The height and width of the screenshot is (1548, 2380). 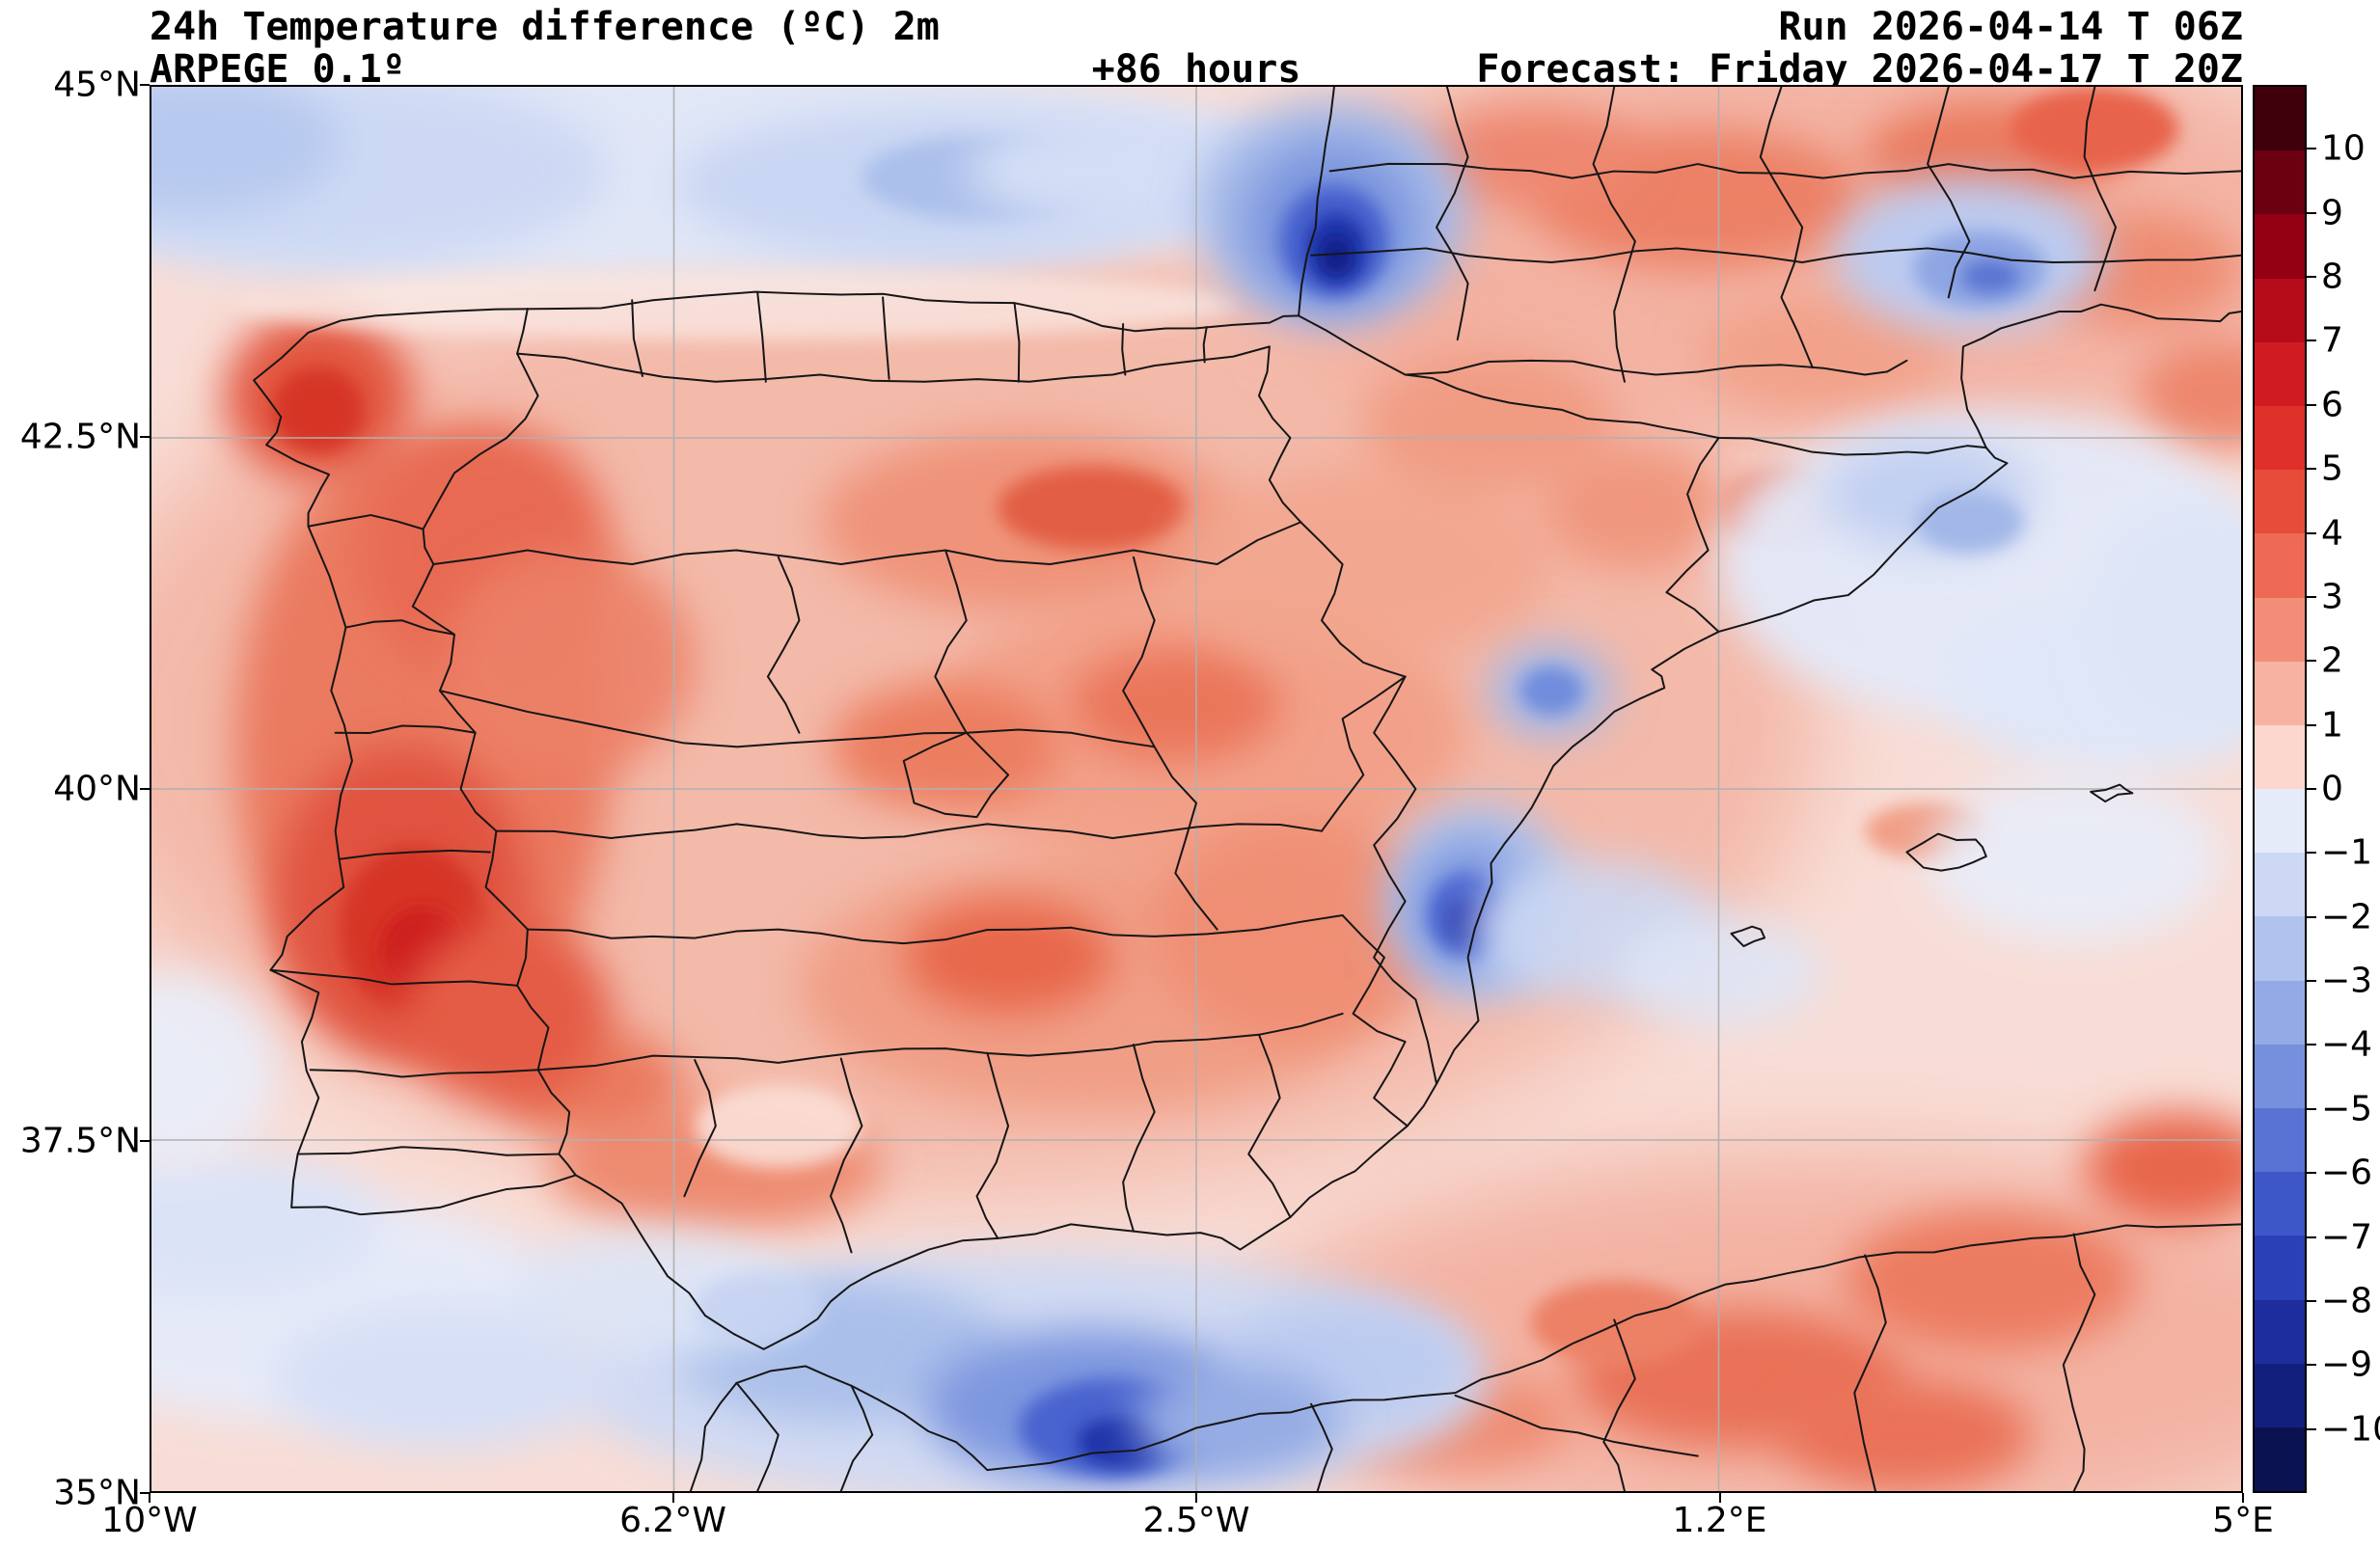 I want to click on colorbar-tick-label: −5, so click(x=2347, y=1109).